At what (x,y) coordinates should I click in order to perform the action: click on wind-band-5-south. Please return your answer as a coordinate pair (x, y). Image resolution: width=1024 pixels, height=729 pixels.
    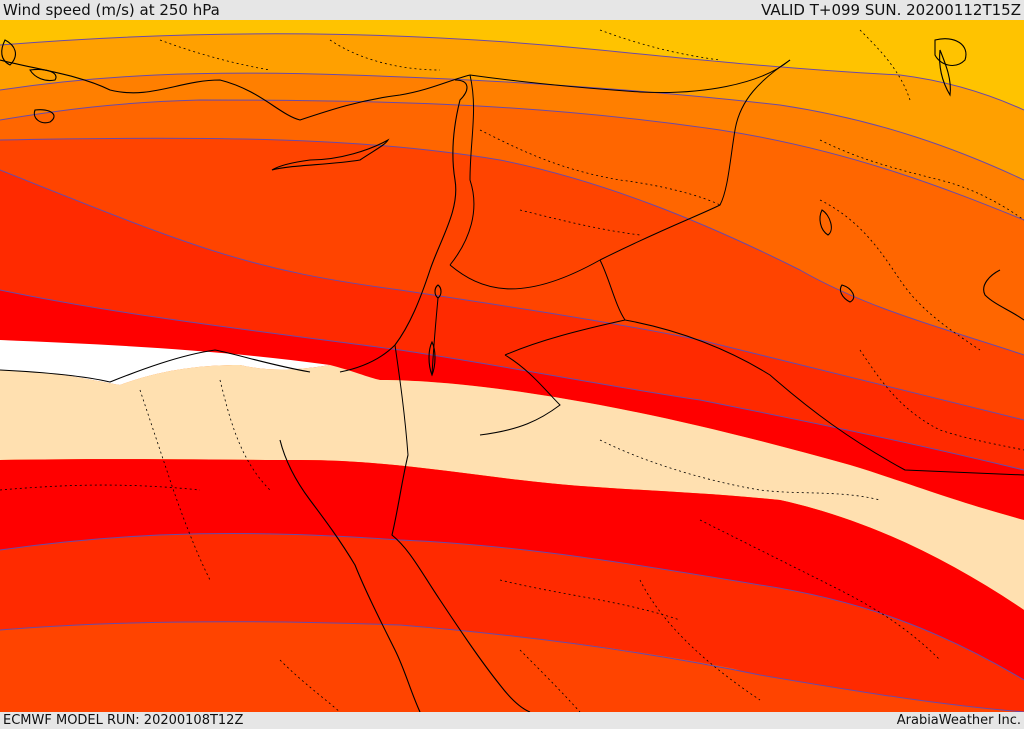
    Looking at the image, I should click on (512, 666).